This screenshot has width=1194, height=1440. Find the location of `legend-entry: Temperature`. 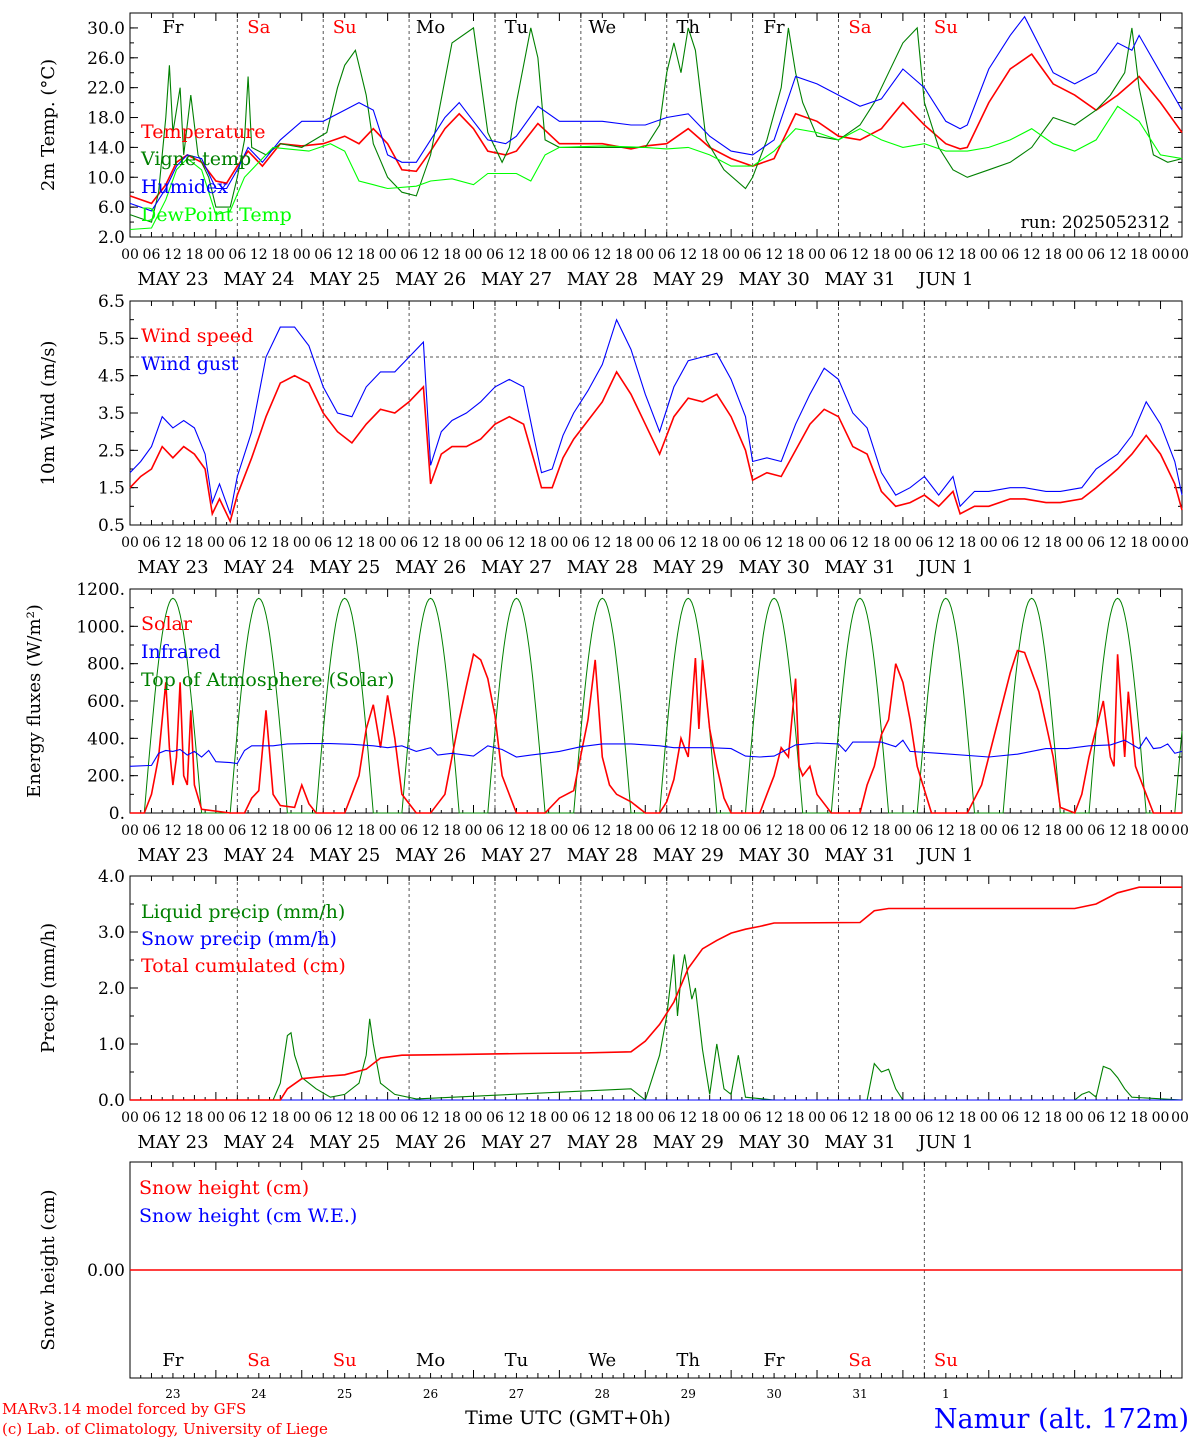

legend-entry: Temperature is located at coordinates (203, 132).